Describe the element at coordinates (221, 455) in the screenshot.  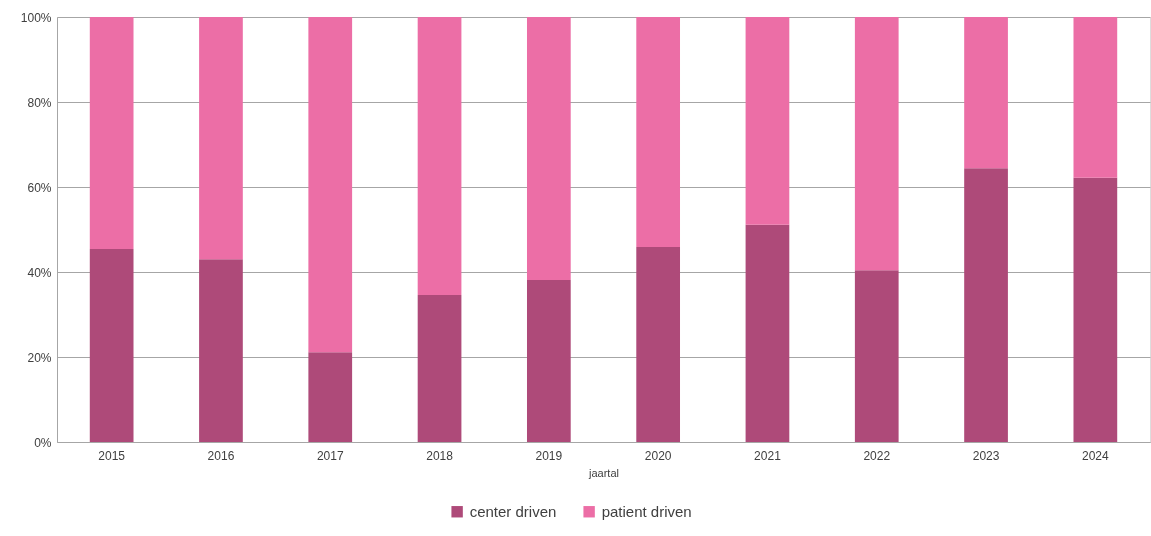
I see `x-tick-label: 2016` at that location.